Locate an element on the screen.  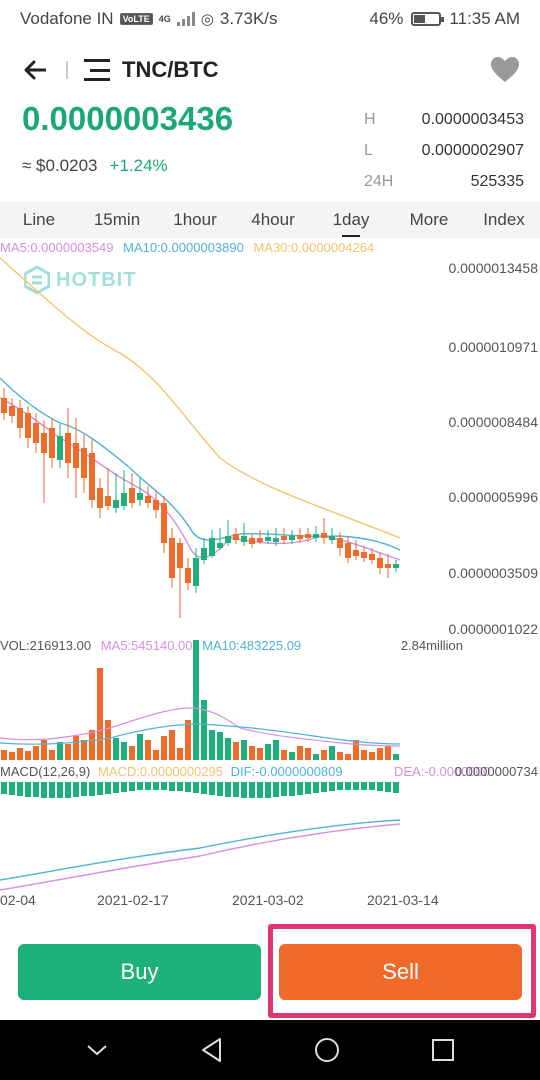
ma30-value: MA30:0.0000004264 is located at coordinates (314, 247).